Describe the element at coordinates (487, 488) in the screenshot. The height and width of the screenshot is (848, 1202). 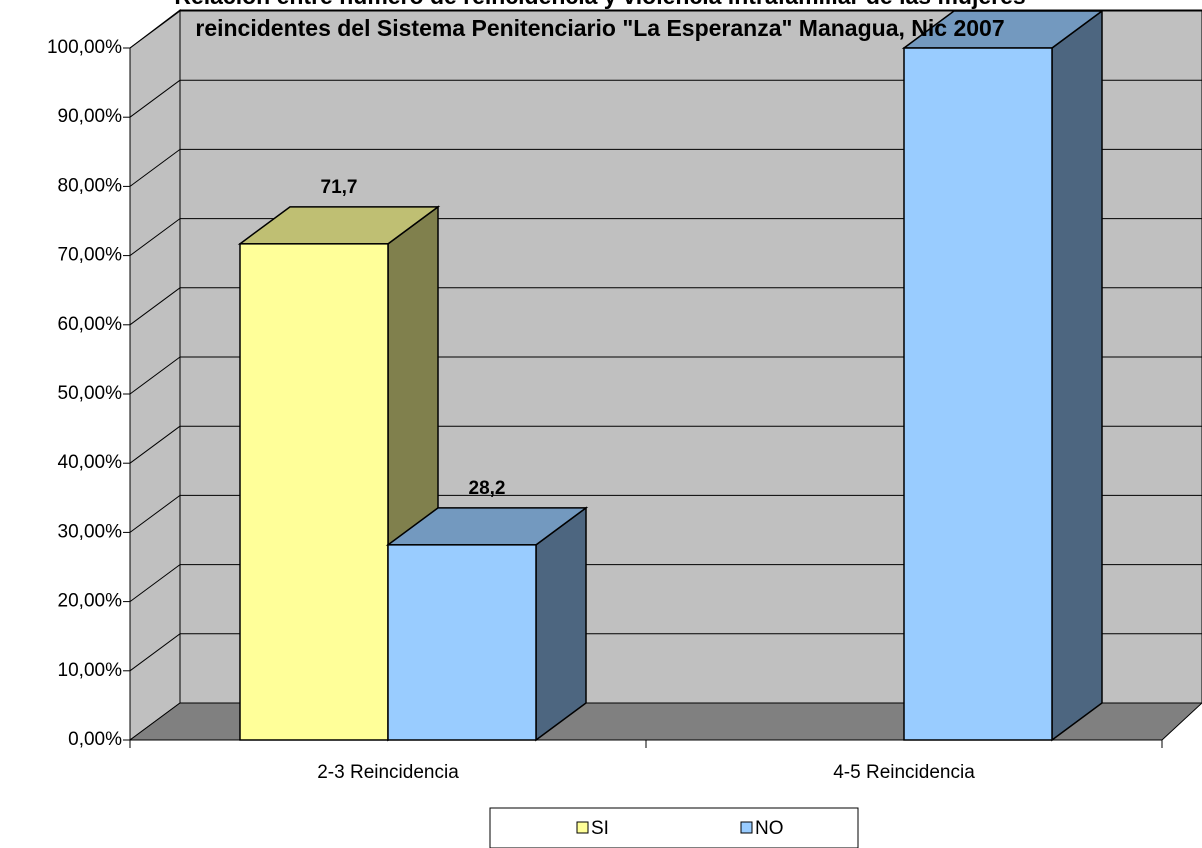
I see `data-label: 28,2` at that location.